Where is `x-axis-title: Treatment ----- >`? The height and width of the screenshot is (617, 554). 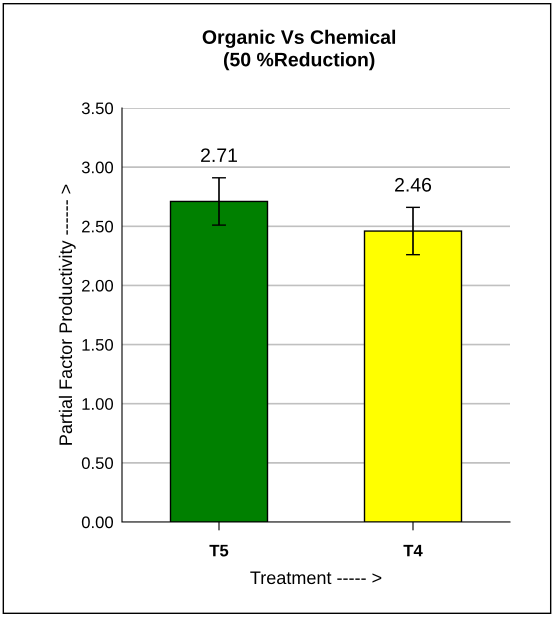
x-axis-title: Treatment ----- > is located at coordinates (316, 578).